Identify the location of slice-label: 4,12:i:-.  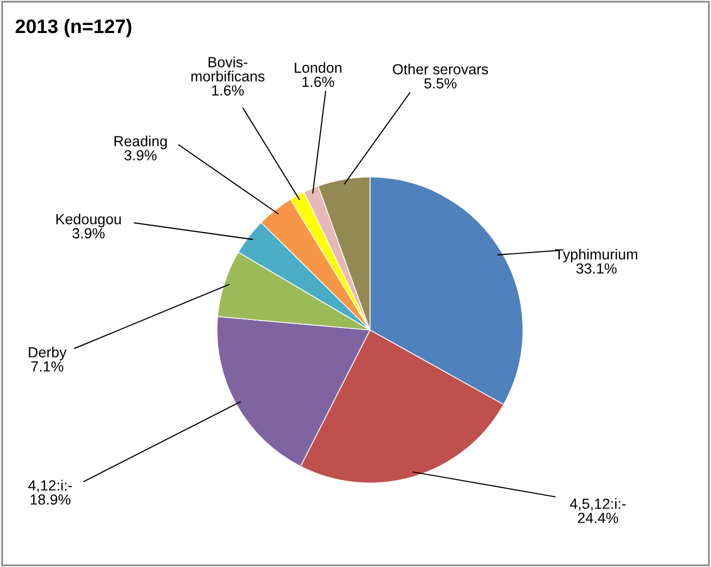
(50, 486).